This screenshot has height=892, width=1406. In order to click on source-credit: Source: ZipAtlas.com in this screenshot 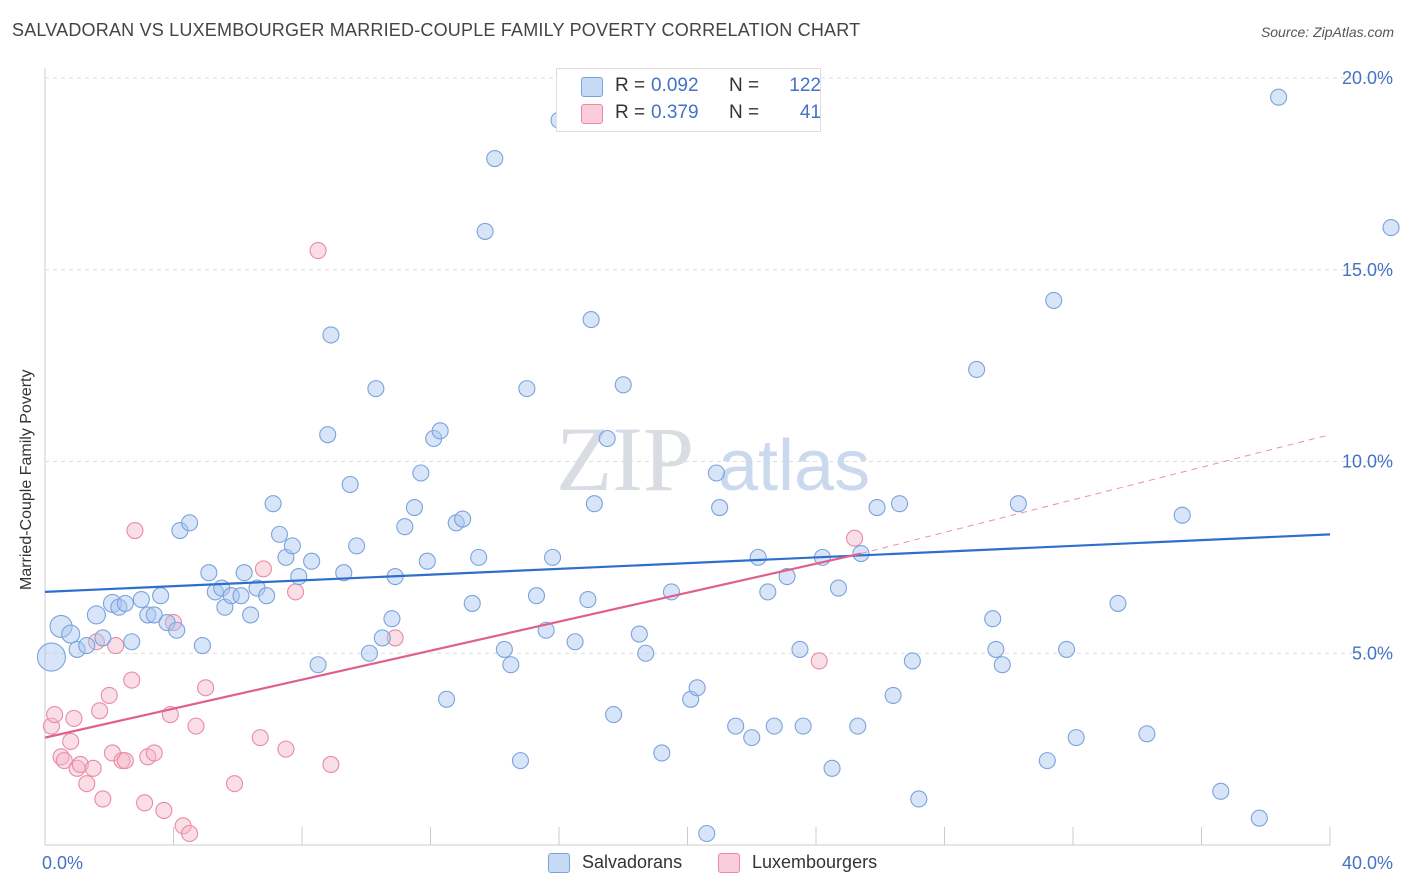, I will do `click(1327, 32)`.